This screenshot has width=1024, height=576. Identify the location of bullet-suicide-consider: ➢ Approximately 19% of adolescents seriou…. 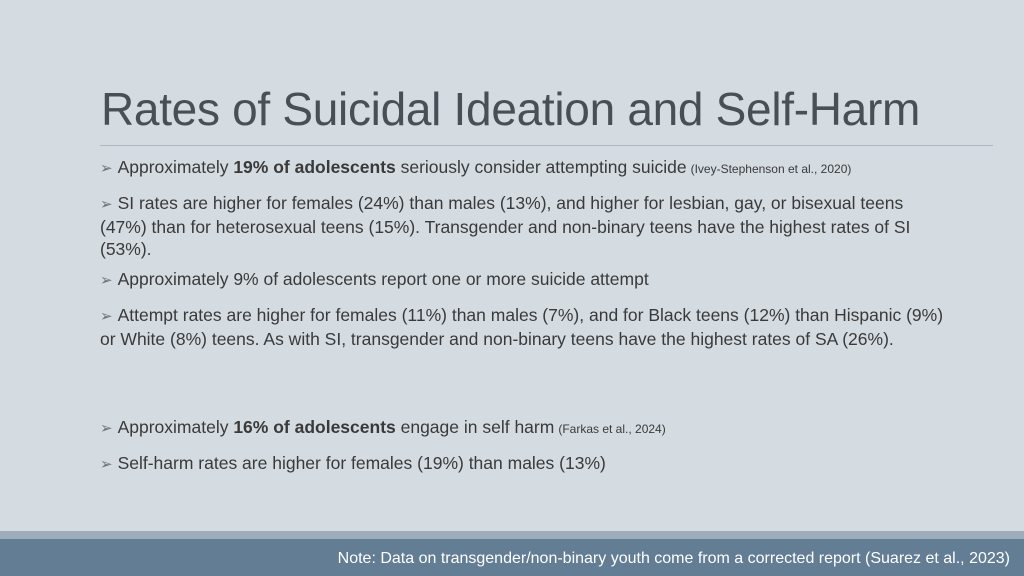
(519, 168).